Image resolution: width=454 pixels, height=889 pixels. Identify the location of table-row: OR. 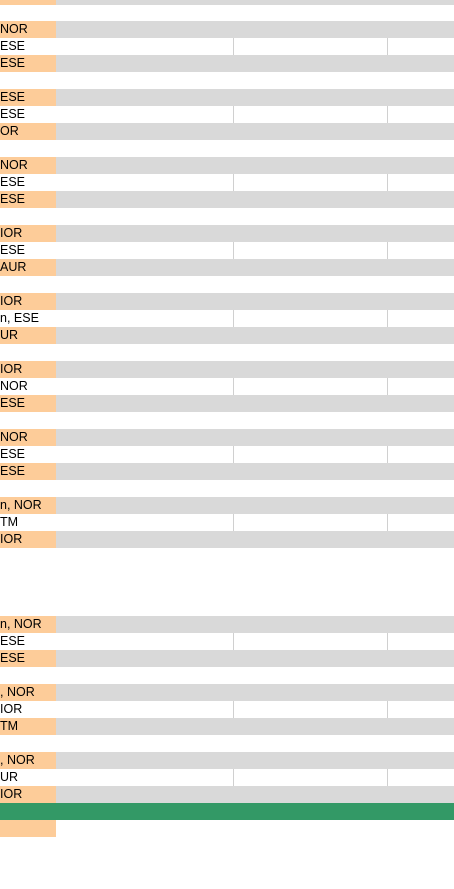
(227, 131).